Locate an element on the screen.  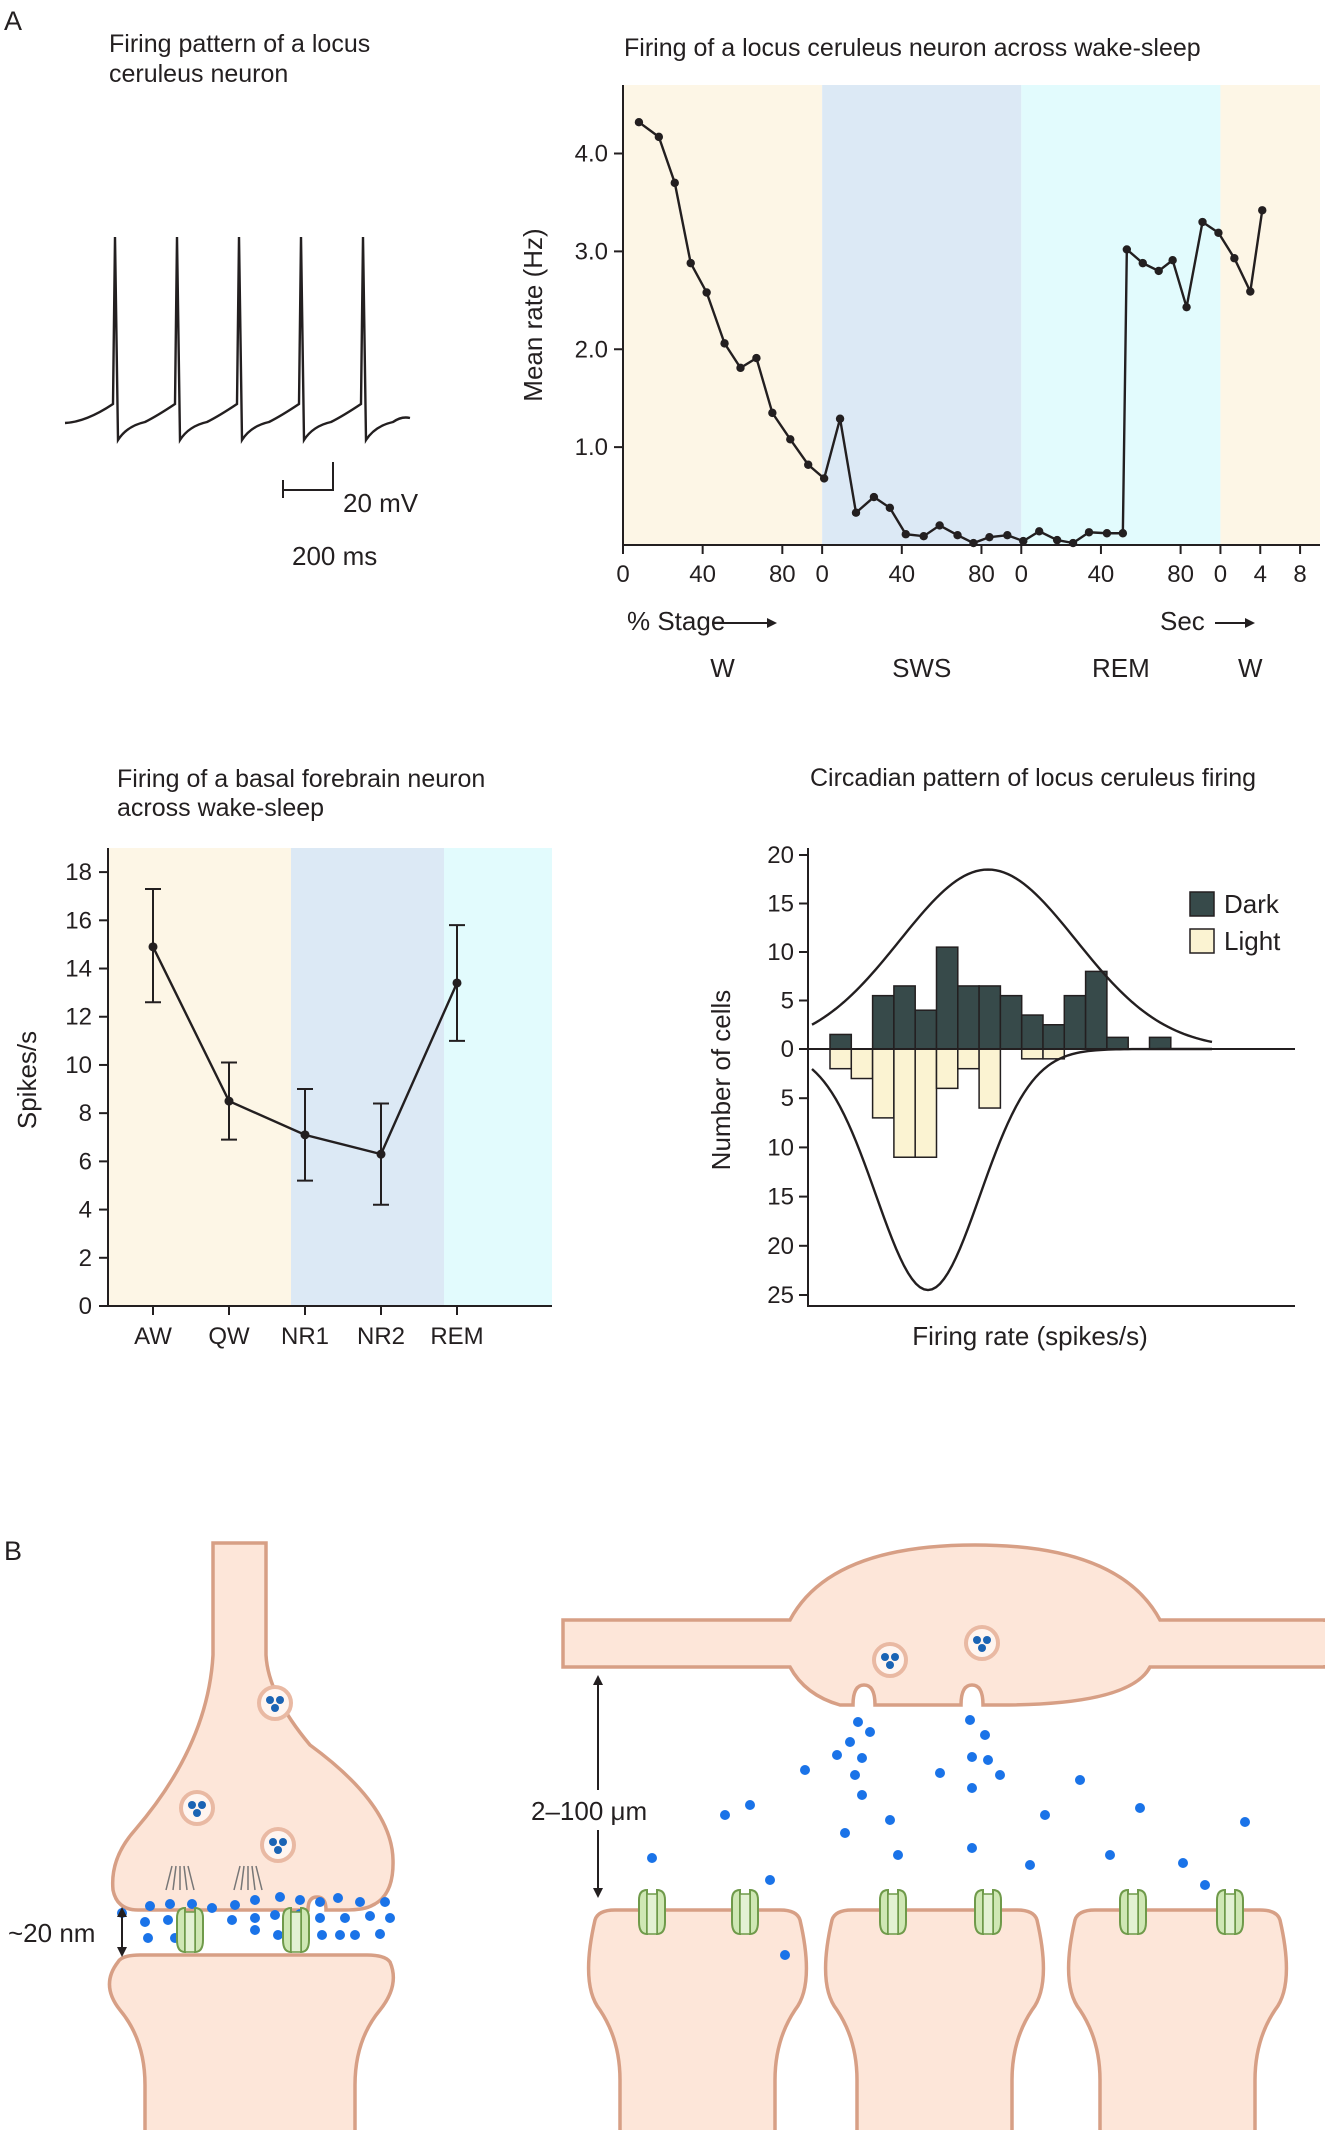
lc-trace-title-line1: Firing pattern of a locus is located at coordinates (239, 44).